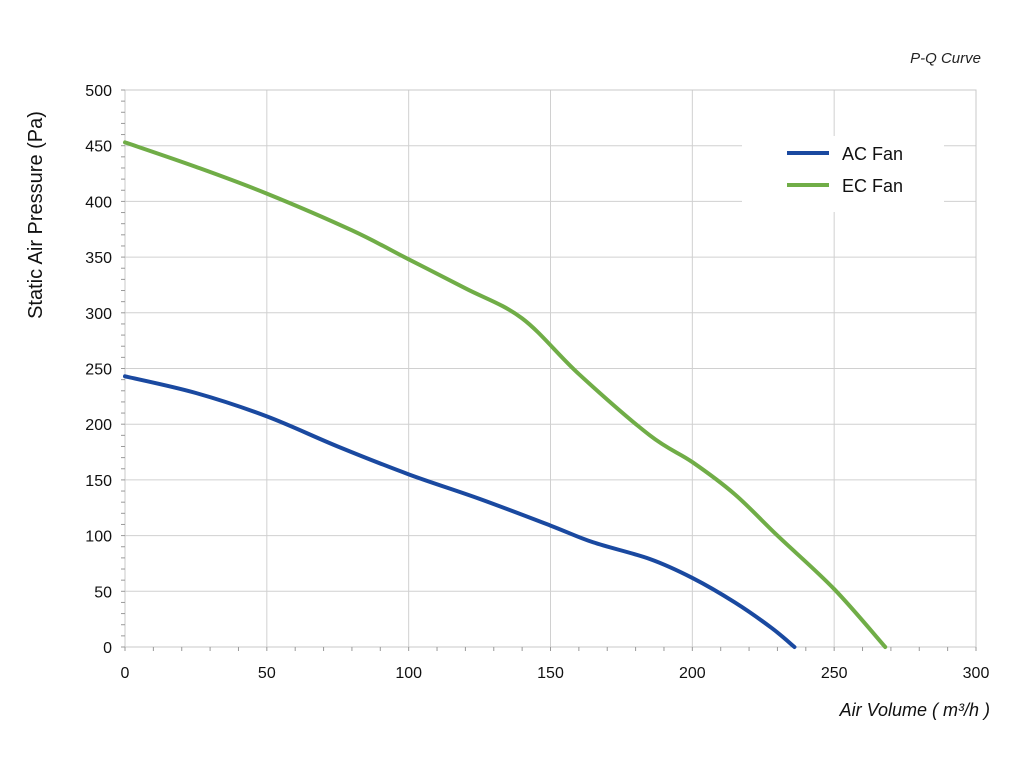 The image size is (1024, 768). I want to click on y-tick-label: 250, so click(98, 370).